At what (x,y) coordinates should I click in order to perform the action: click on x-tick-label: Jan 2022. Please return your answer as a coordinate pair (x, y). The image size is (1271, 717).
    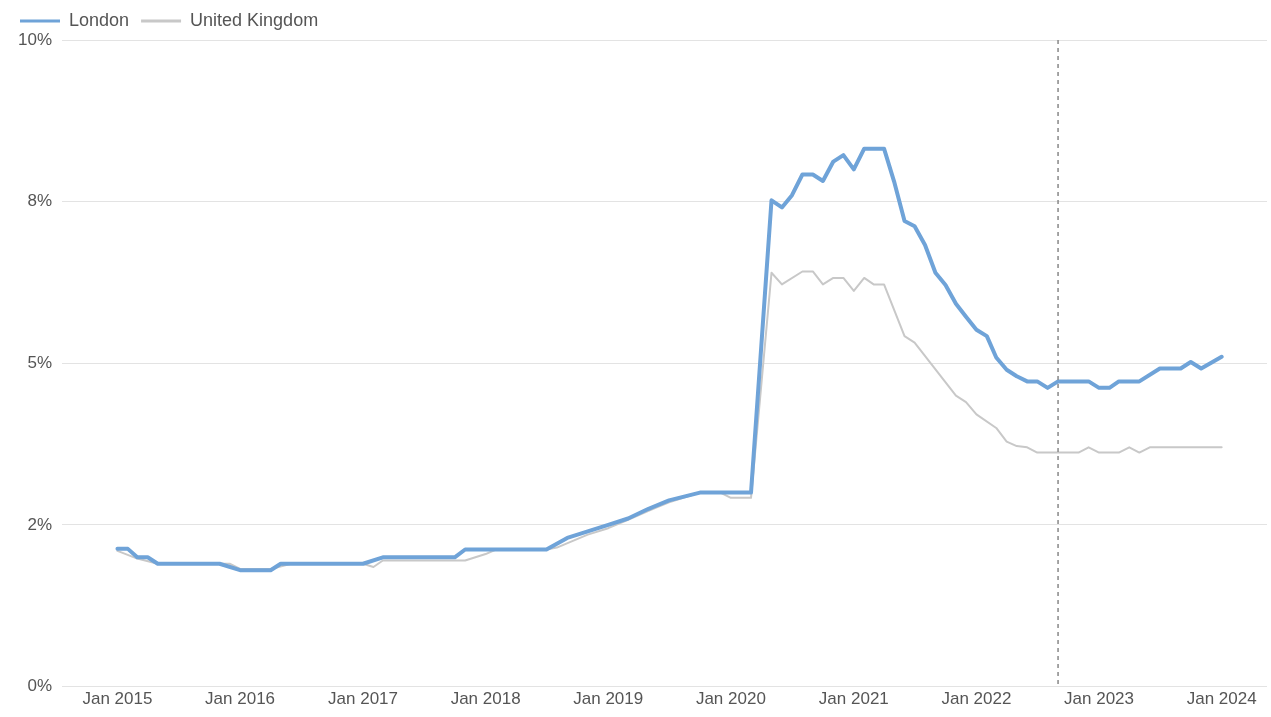
    Looking at the image, I should click on (976, 699).